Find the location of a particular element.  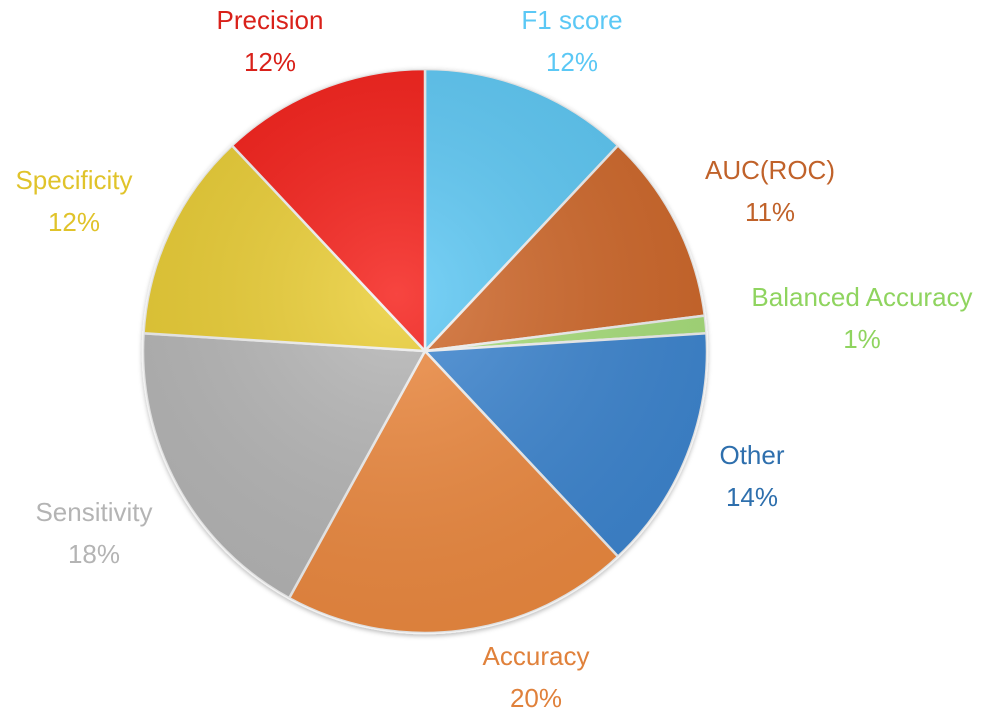

data-label-balanced-accuracy: Balanced Accuracy 1% is located at coordinates (861, 318).